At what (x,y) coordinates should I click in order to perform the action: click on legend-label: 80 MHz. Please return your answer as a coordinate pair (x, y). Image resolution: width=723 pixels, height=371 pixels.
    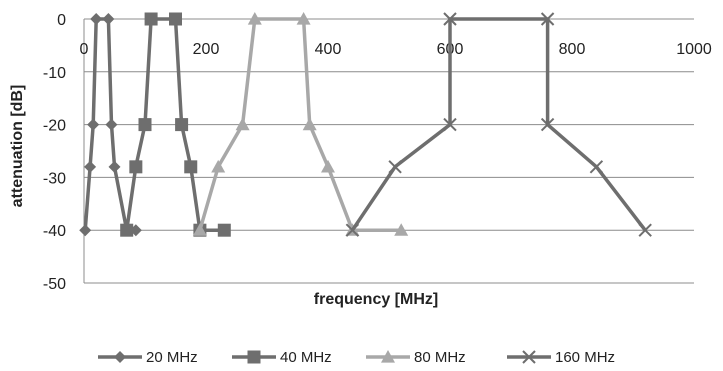
    Looking at the image, I should click on (440, 357).